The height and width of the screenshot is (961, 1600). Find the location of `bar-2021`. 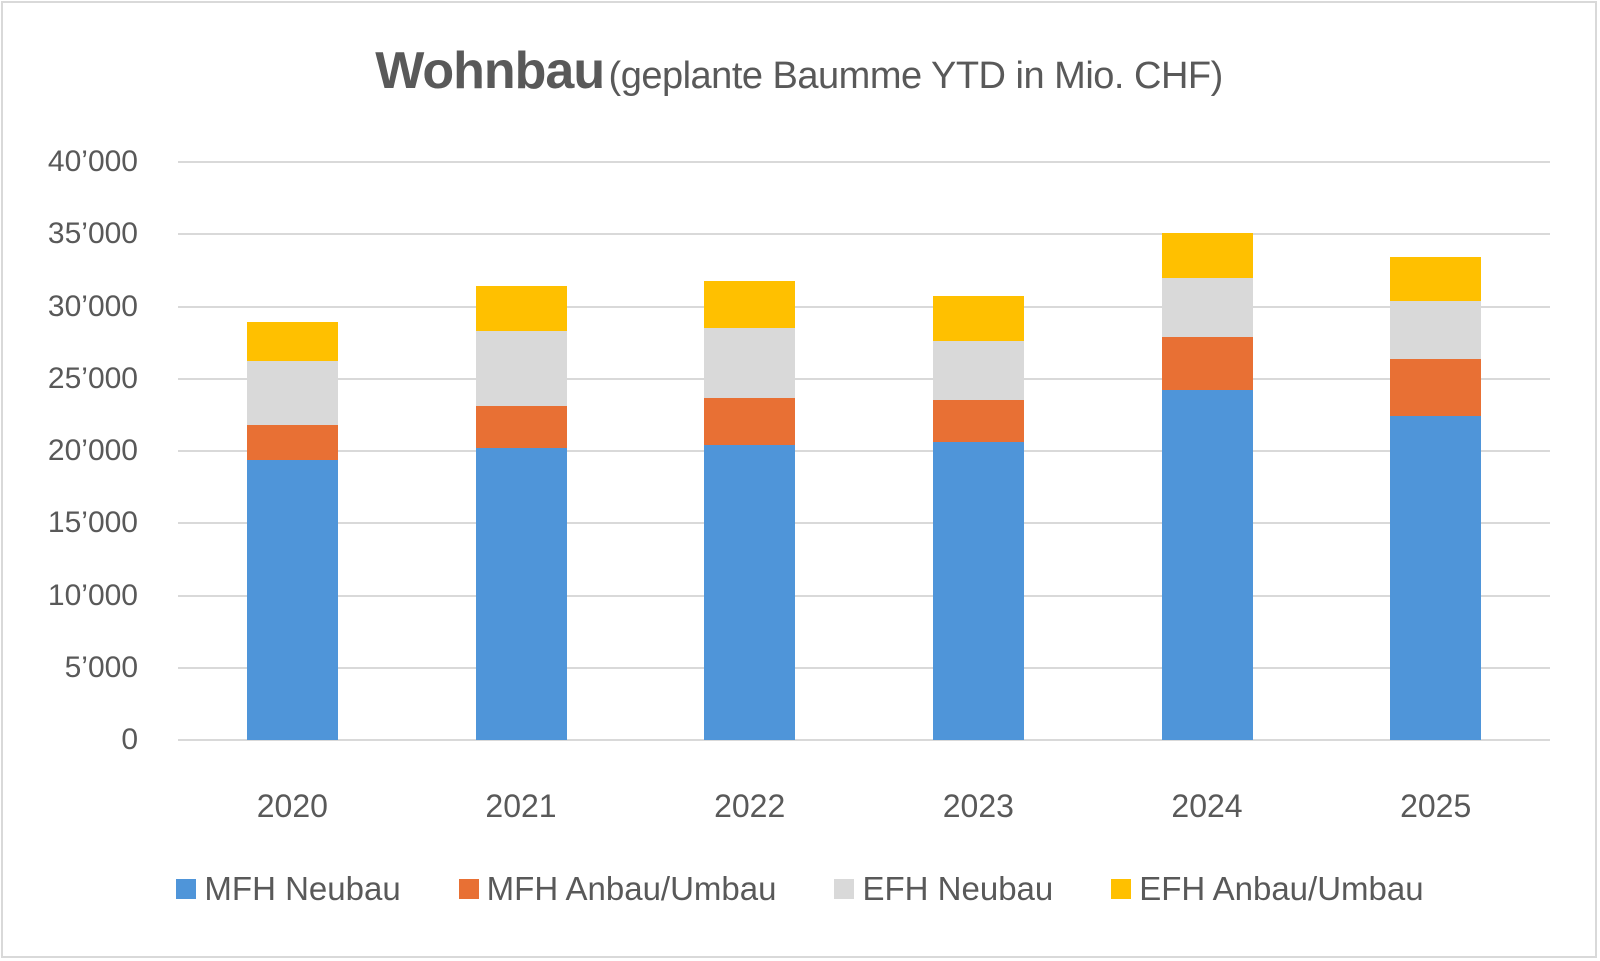

bar-2021 is located at coordinates (521, 513).